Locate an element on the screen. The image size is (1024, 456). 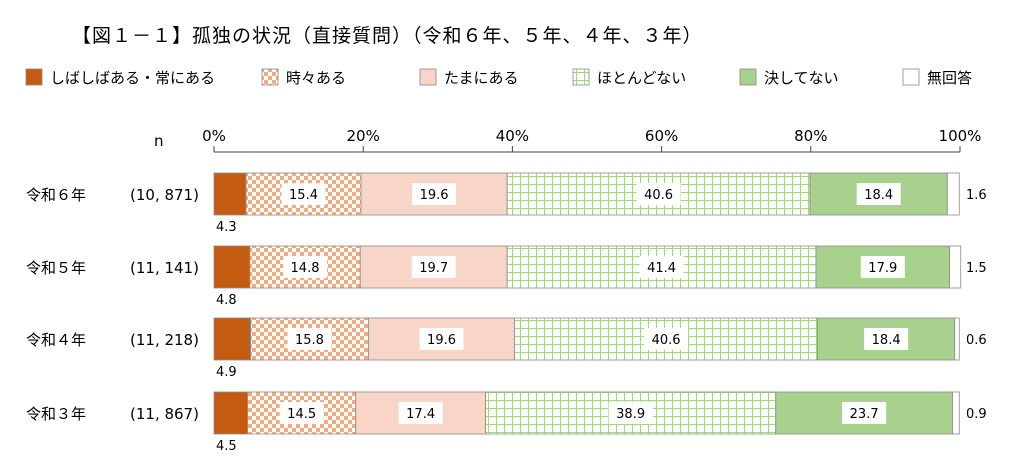
legend: しばしばある・常にある 時々ある たまにある ほとんどない 決してない 無回答 is located at coordinates (498, 77).